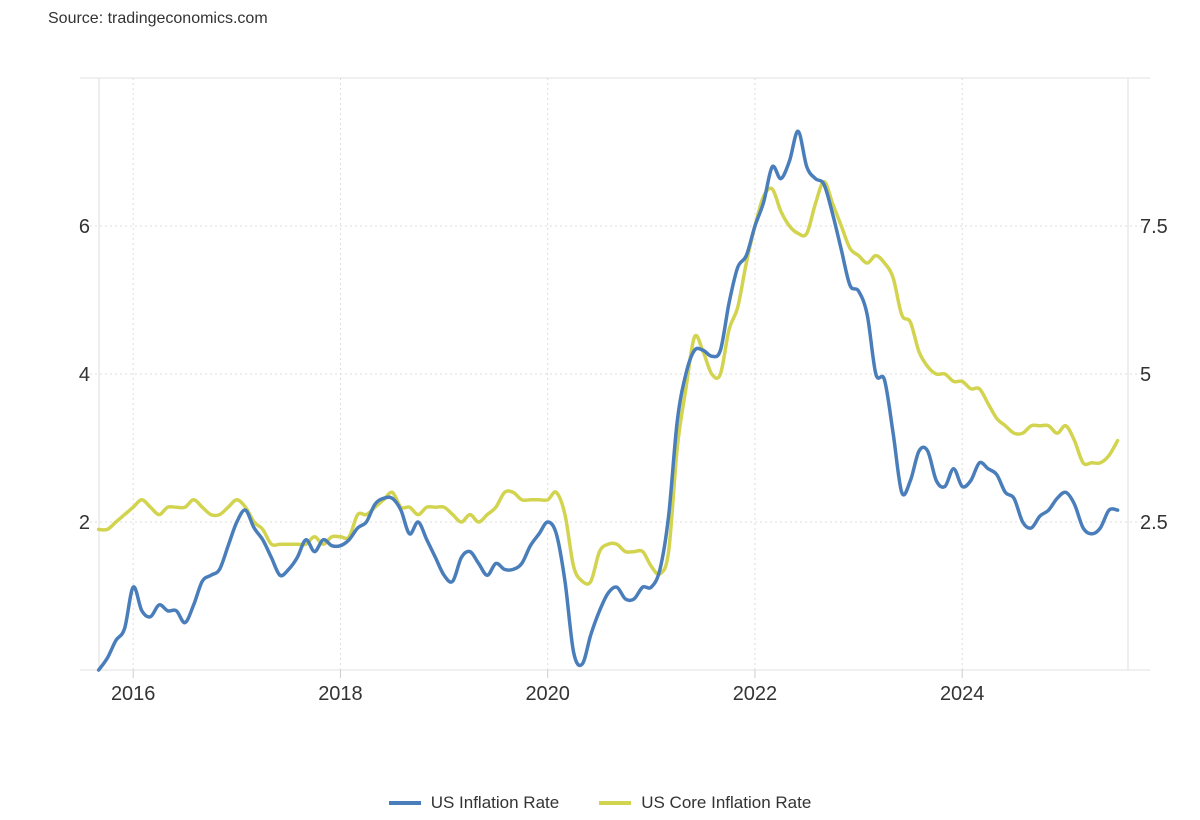  Describe the element at coordinates (962, 694) in the screenshot. I see `x-tick-label: 2024` at that location.